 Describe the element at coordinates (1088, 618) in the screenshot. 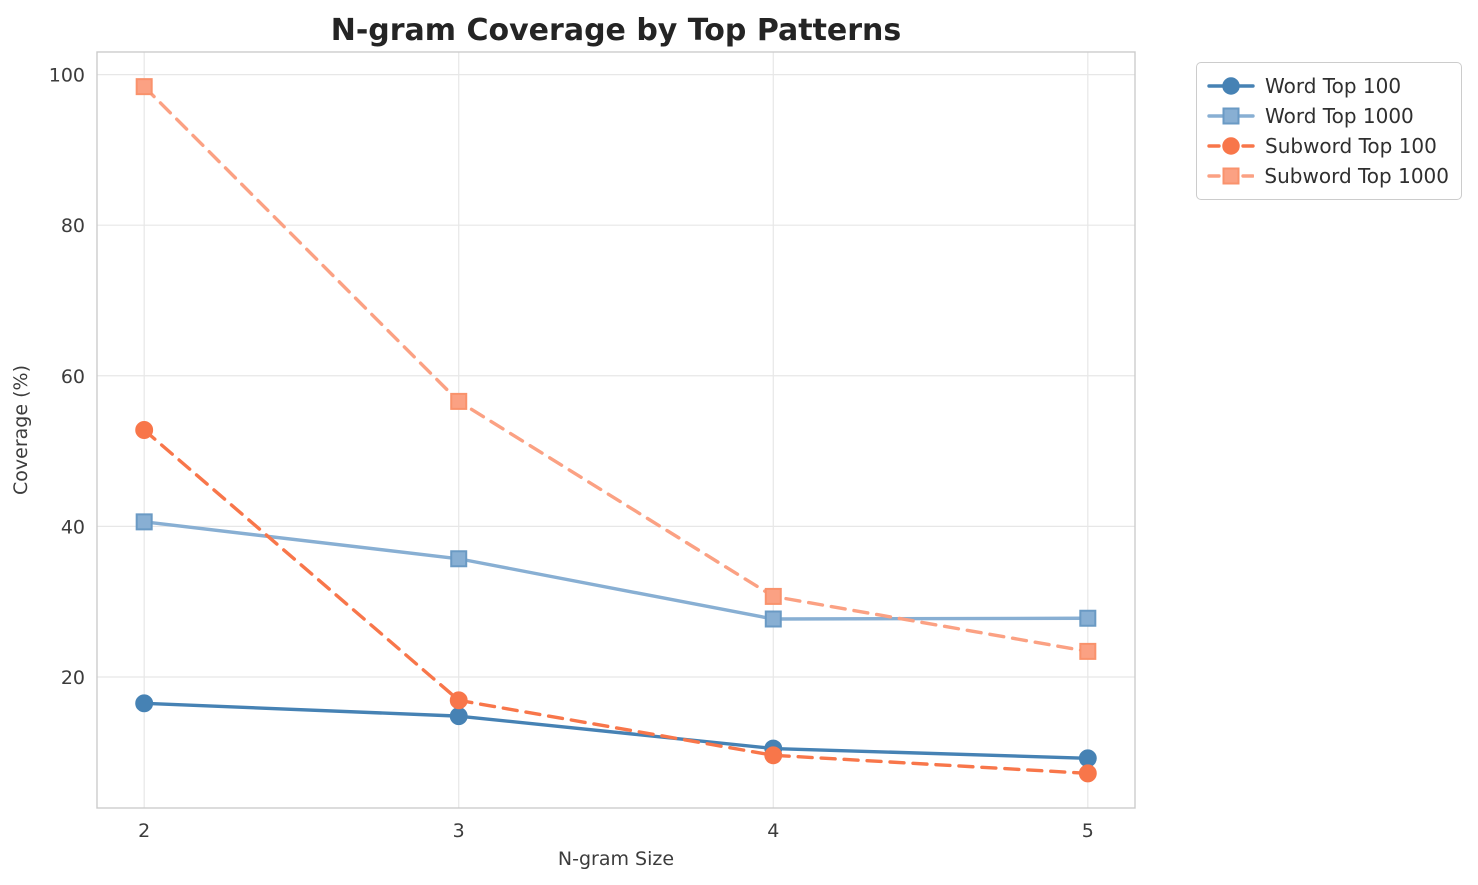

I see `marker-word-top-1000-x5` at that location.